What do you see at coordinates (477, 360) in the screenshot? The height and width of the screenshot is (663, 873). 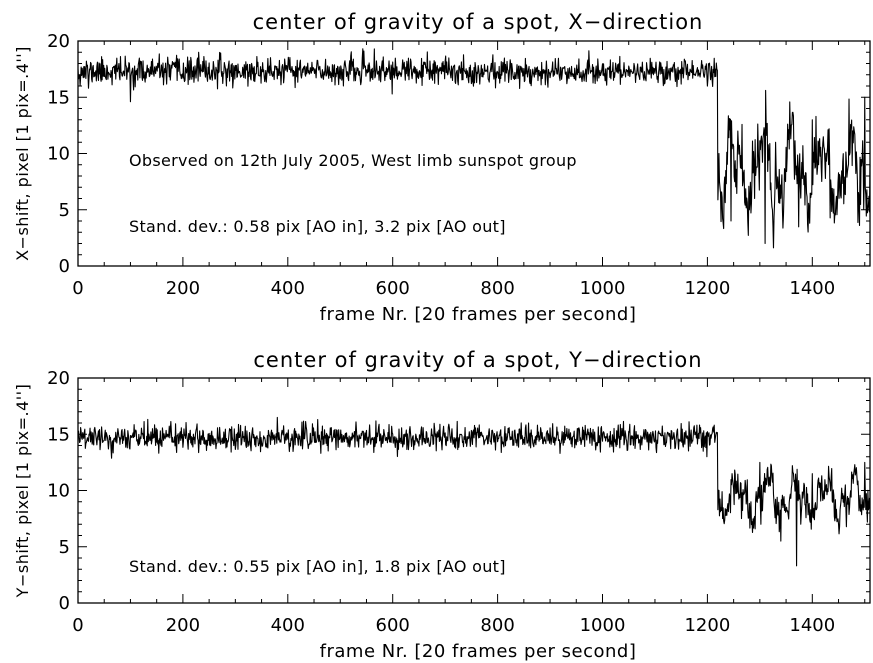 I see `chart-title: center of gravity of a spot, Y−direction` at bounding box center [477, 360].